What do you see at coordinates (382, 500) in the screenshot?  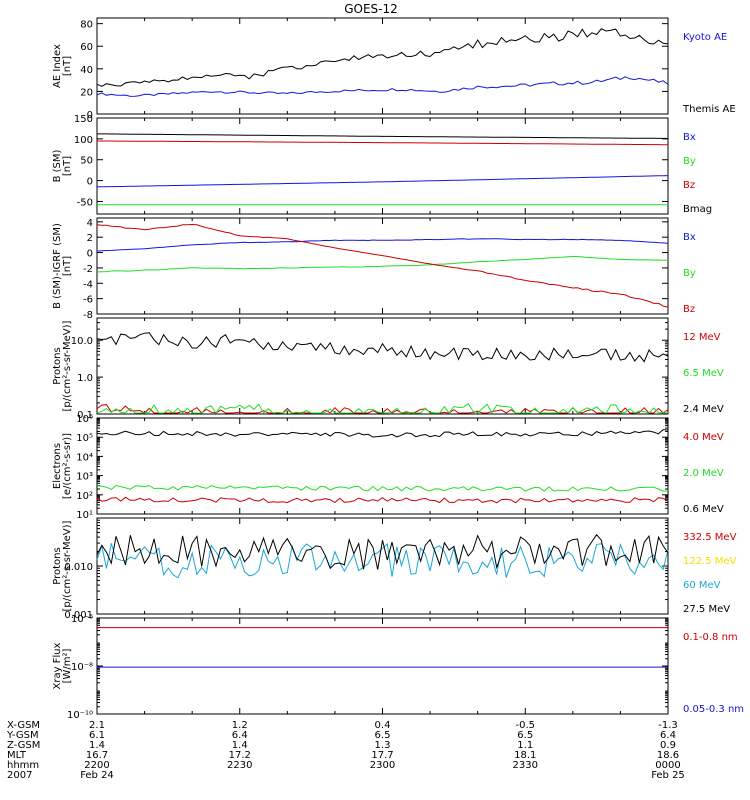 I see `series-line-4-0-mev` at bounding box center [382, 500].